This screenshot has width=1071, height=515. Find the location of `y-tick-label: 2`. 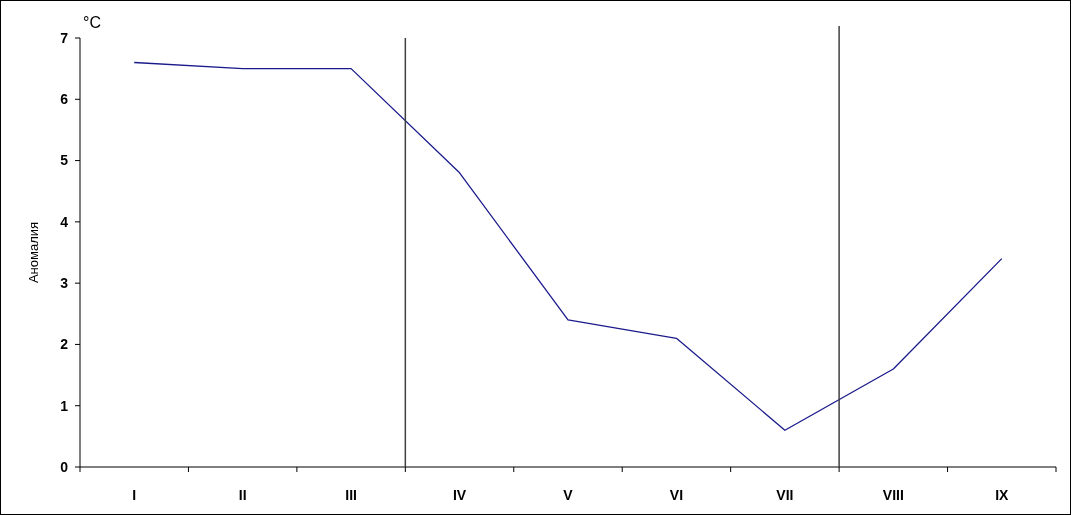

y-tick-label: 2 is located at coordinates (64, 344).